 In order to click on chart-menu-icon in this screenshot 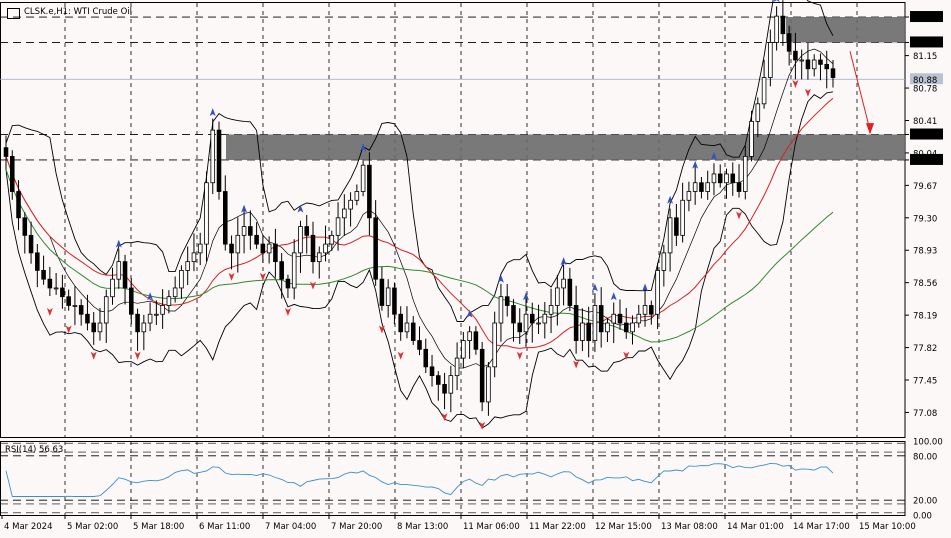, I will do `click(13, 13)`.